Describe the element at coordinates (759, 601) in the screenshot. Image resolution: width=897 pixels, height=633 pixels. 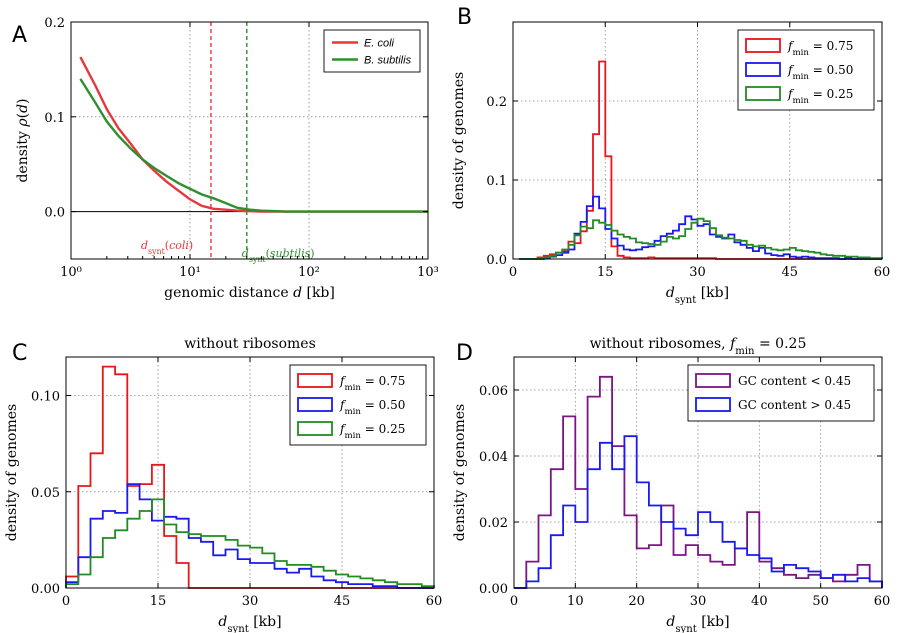
I see `x-tick-label: 40` at that location.